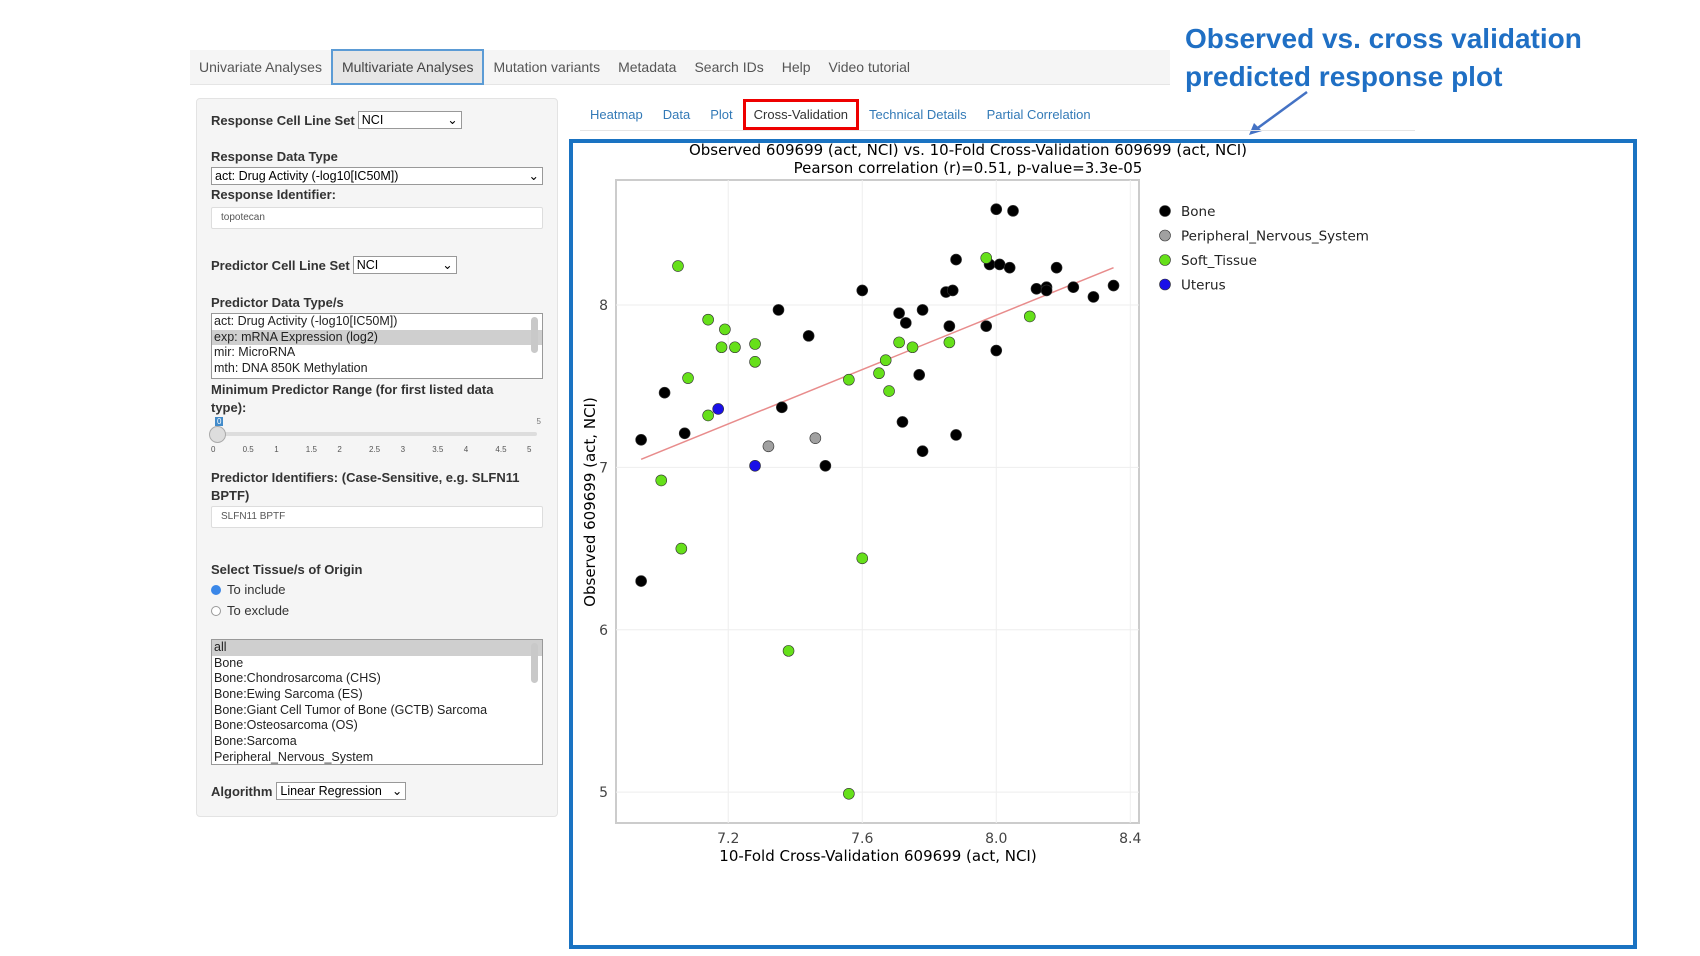 The height and width of the screenshot is (956, 1700). I want to click on radio-exclude: To exclude, so click(250, 610).